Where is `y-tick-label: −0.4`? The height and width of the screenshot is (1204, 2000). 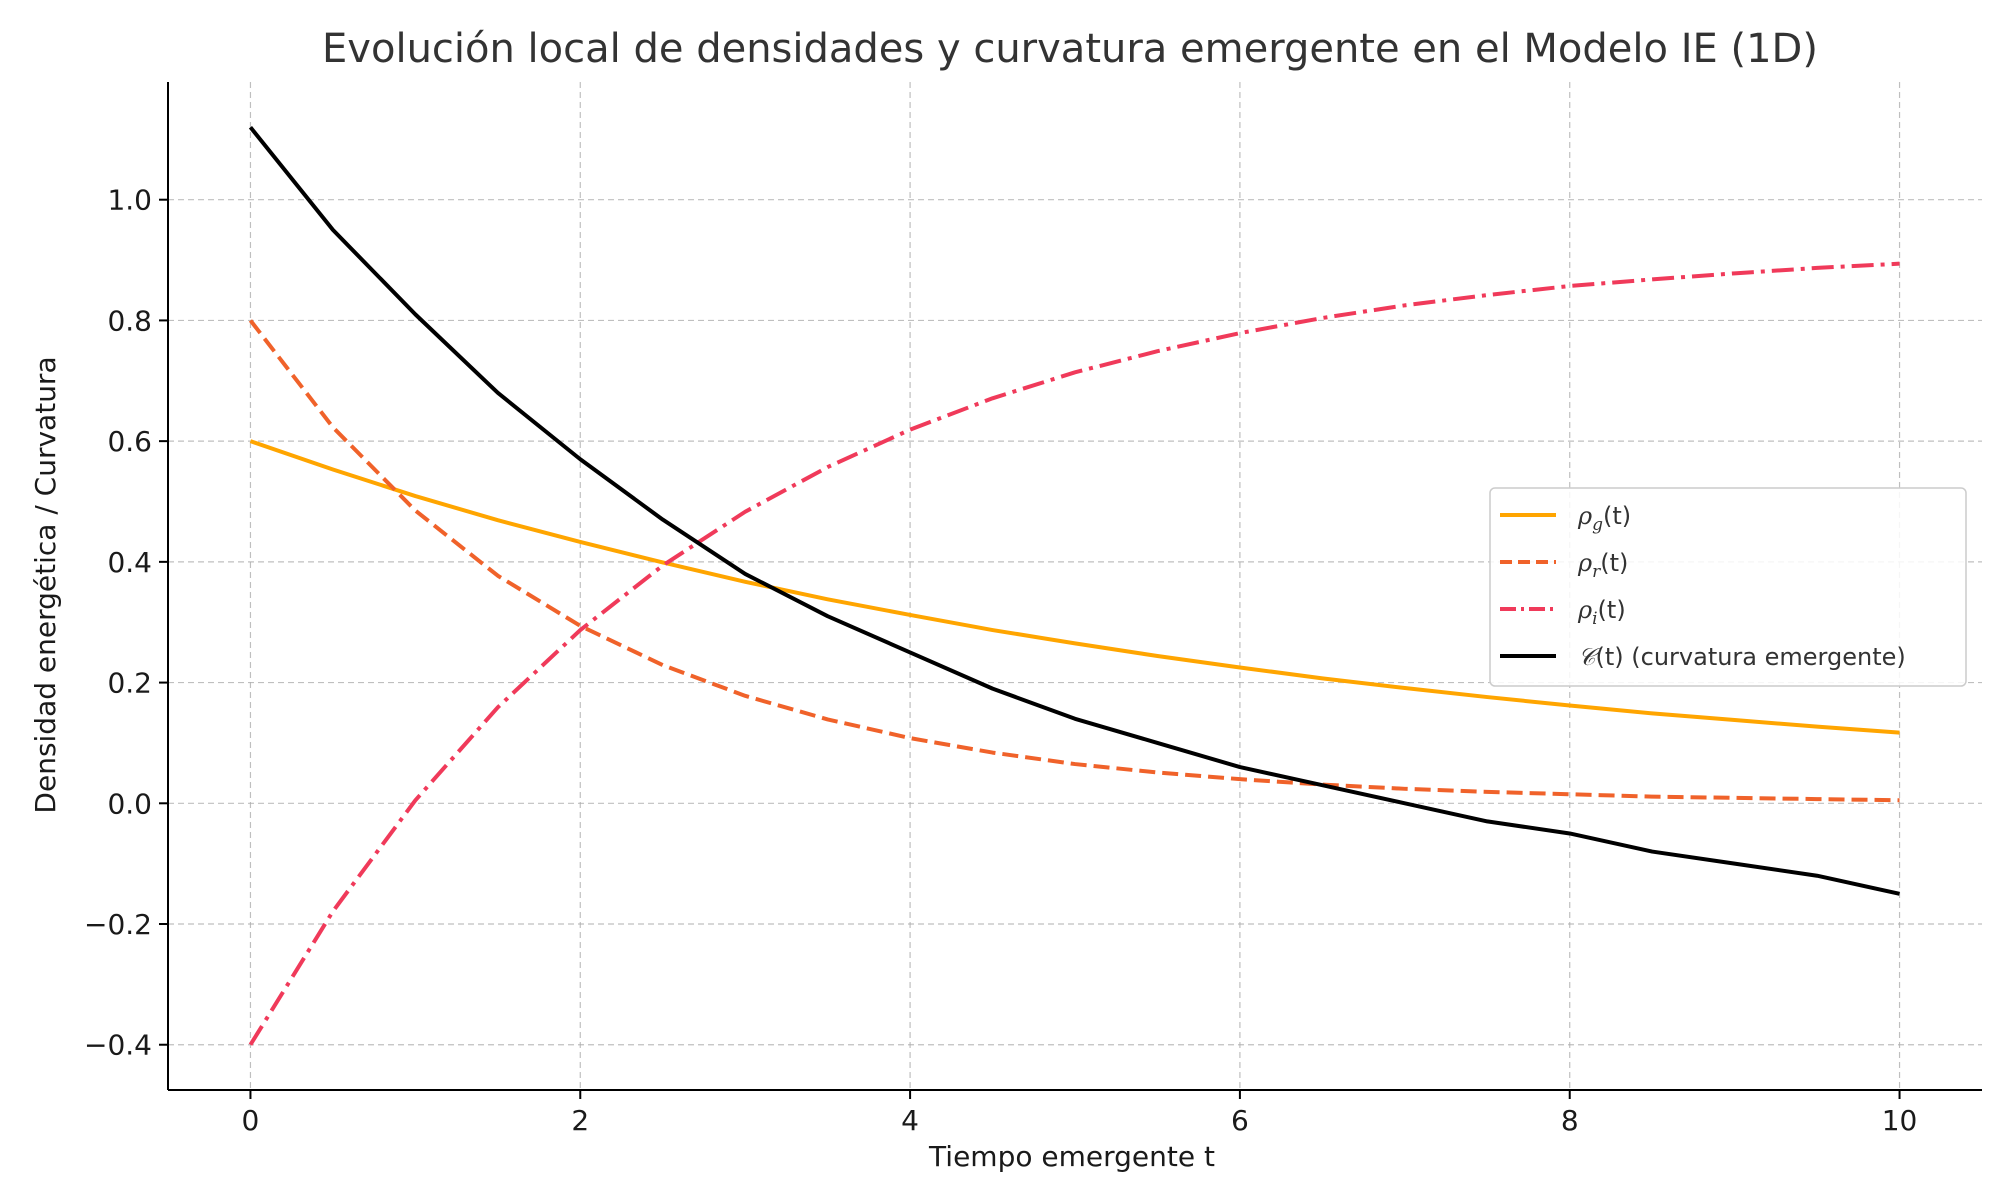 y-tick-label: −0.4 is located at coordinates (118, 1045).